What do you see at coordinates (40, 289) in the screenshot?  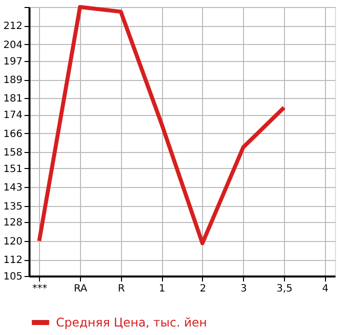 I see `x-tick-label: ***` at bounding box center [40, 289].